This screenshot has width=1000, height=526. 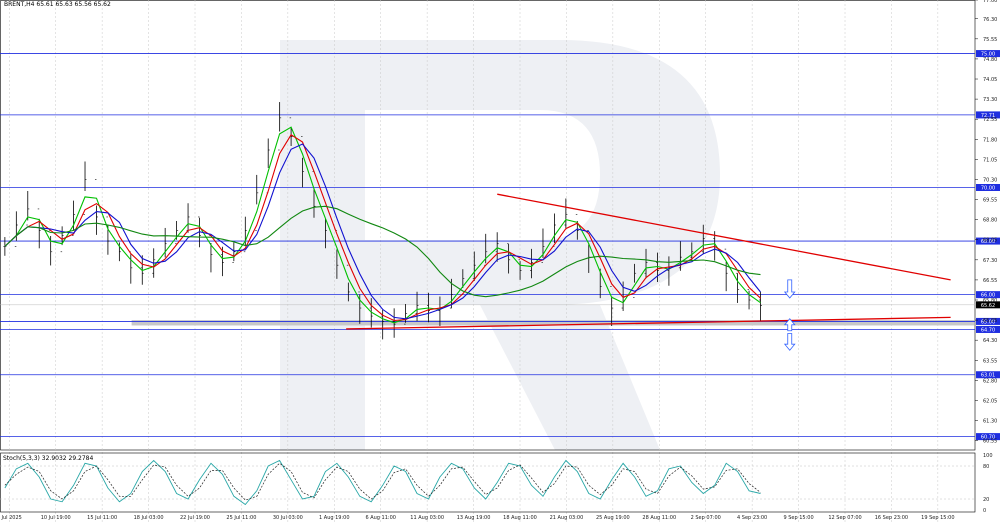 I want to click on time-tick-label: 8 Jul 2025, so click(x=11, y=518).